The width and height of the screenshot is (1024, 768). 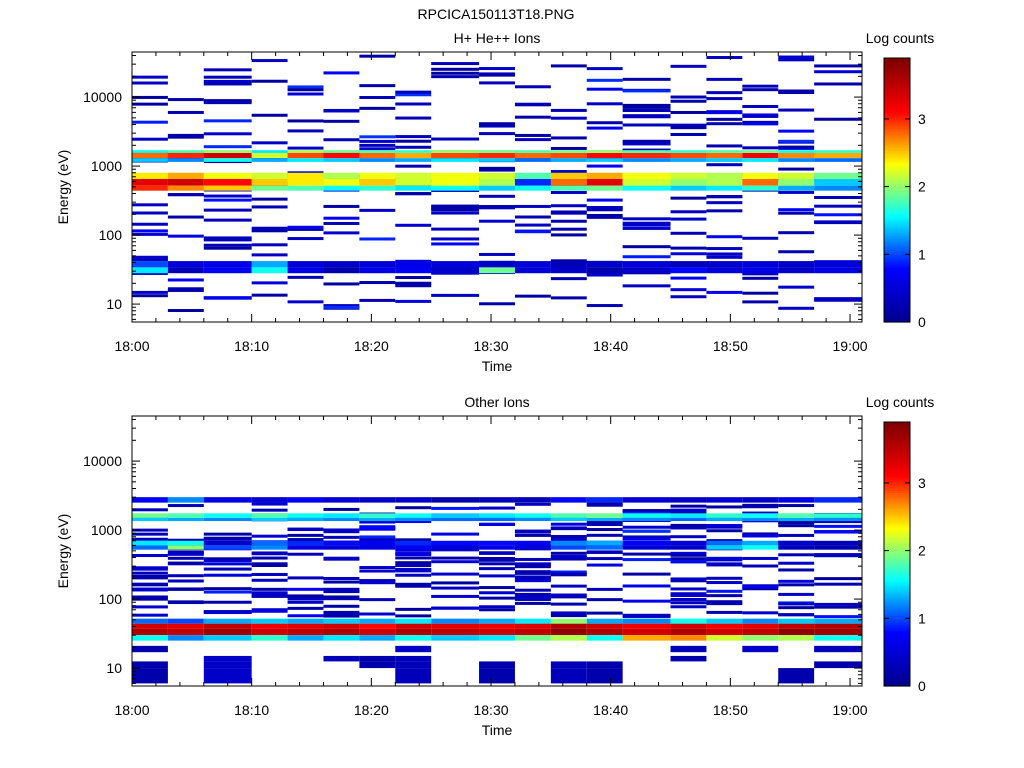 I want to click on y-tick-label: 10000, so click(x=102, y=461).